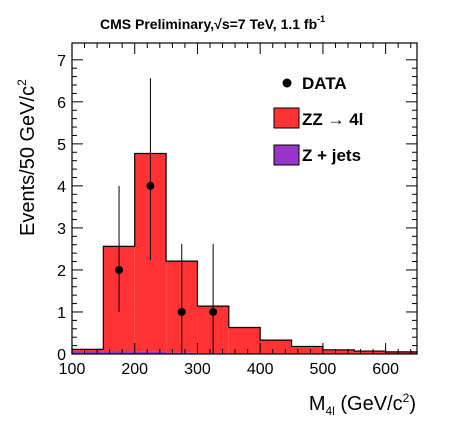 The width and height of the screenshot is (454, 427). I want to click on legend-zjets-swatch, so click(286, 155).